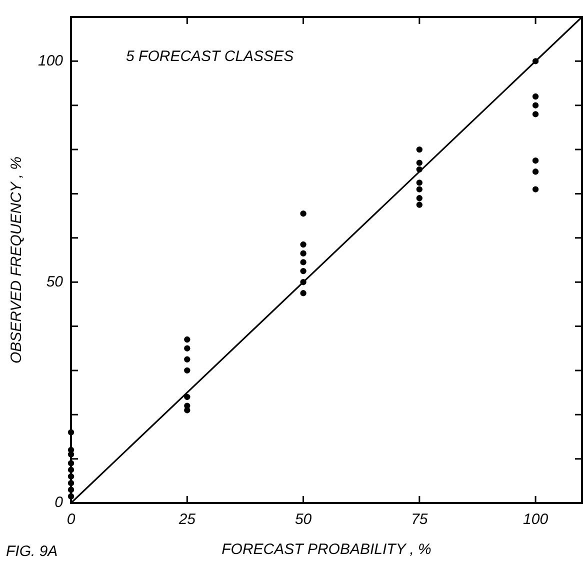  Describe the element at coordinates (32, 551) in the screenshot. I see `caption: FIG. 9A` at that location.